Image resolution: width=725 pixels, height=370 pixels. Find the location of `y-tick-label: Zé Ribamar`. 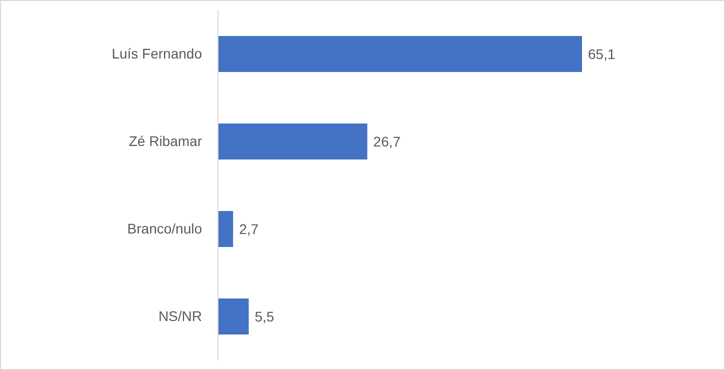

y-tick-label: Zé Ribamar is located at coordinates (165, 141).